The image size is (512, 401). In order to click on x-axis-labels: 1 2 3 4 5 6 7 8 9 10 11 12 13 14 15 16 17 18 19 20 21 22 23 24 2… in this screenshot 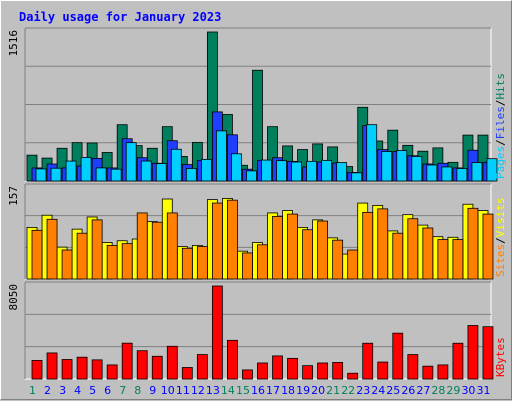, I will do `click(259, 390)`.